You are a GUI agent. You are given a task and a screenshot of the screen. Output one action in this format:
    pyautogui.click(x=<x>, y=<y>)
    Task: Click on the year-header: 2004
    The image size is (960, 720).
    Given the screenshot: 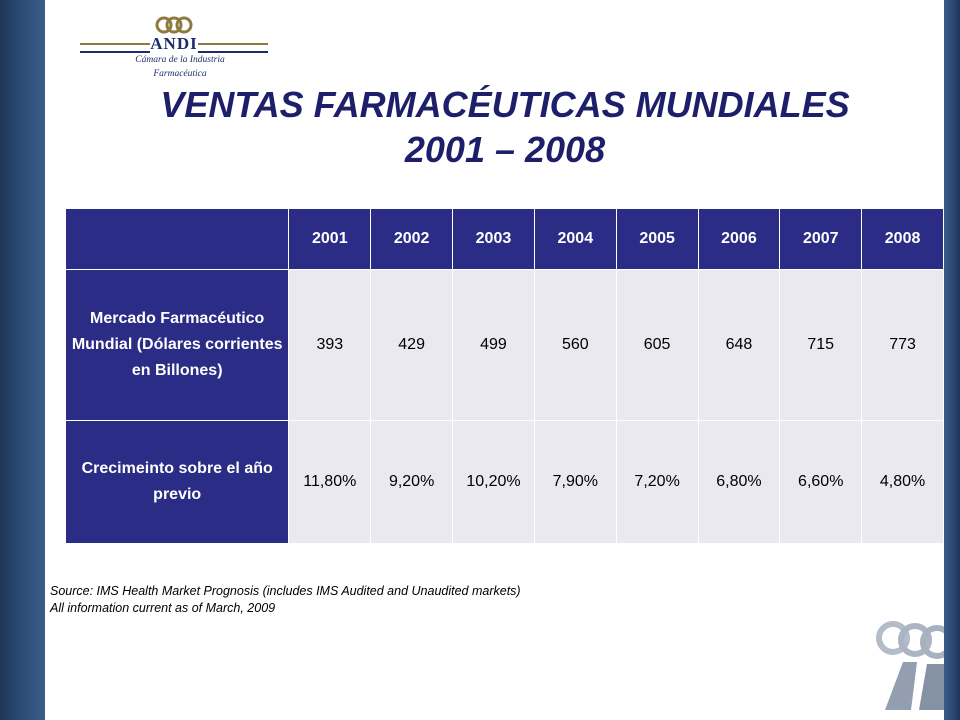 What is the action you would take?
    pyautogui.click(x=575, y=239)
    